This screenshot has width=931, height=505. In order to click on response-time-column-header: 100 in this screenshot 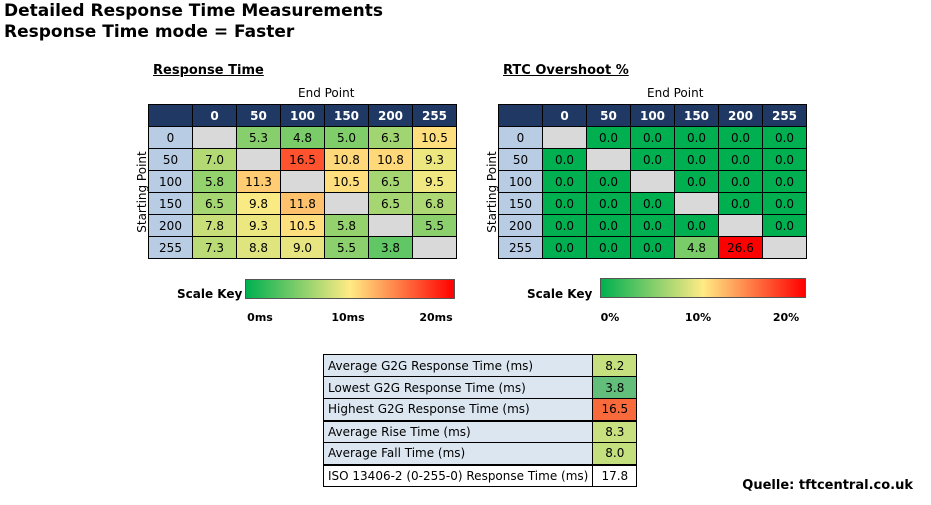, I will do `click(302, 115)`.